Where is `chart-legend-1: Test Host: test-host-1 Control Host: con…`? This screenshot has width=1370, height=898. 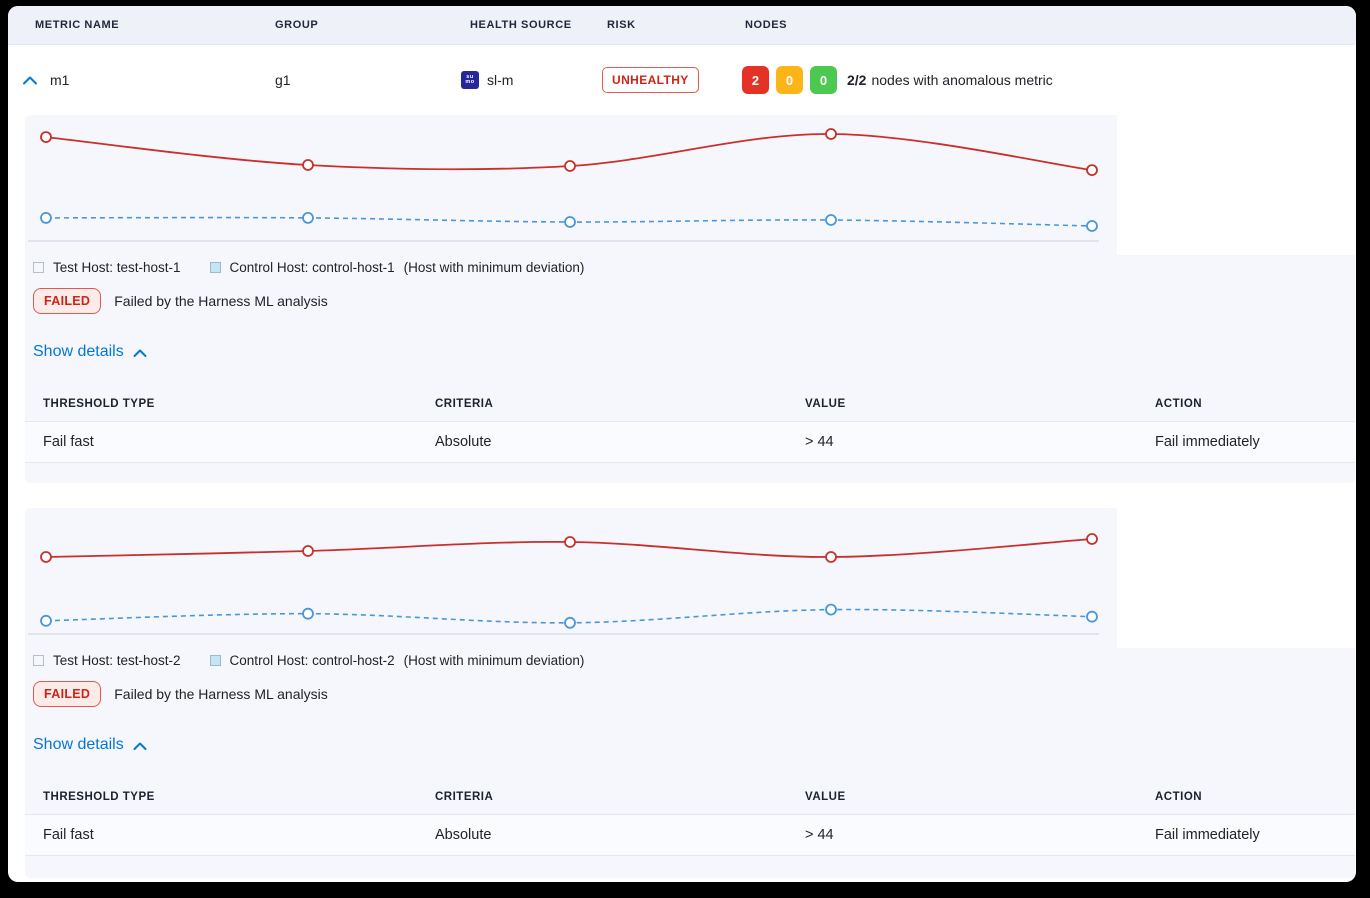
chart-legend-1: Test Host: test-host-1 Control Host: con… is located at coordinates (308, 267).